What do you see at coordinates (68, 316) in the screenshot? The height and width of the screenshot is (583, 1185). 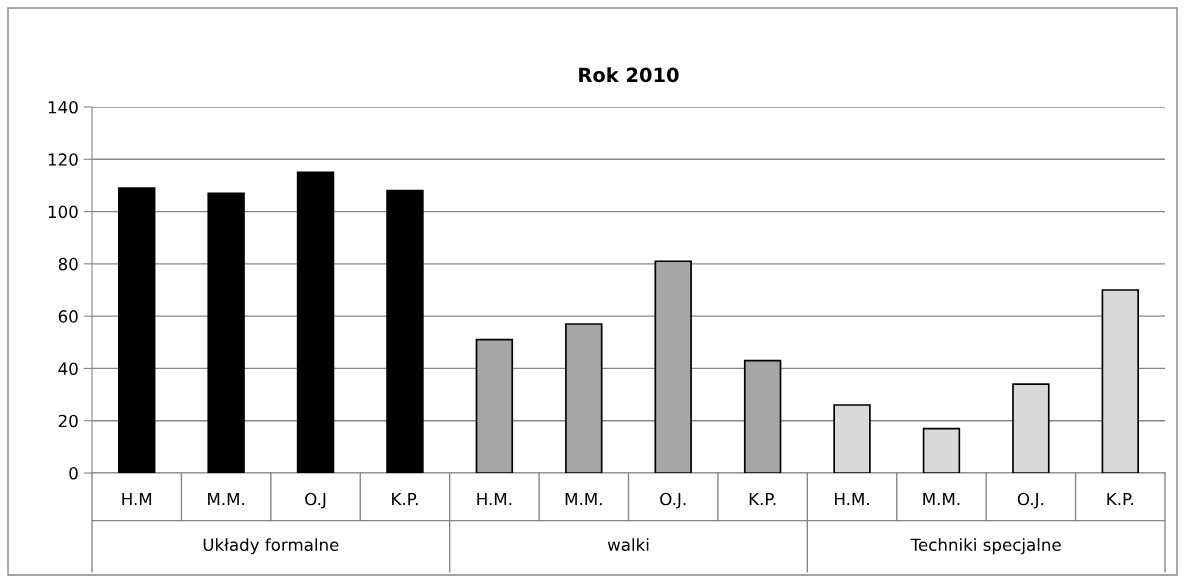 I see `y-tick-label: 60` at bounding box center [68, 316].